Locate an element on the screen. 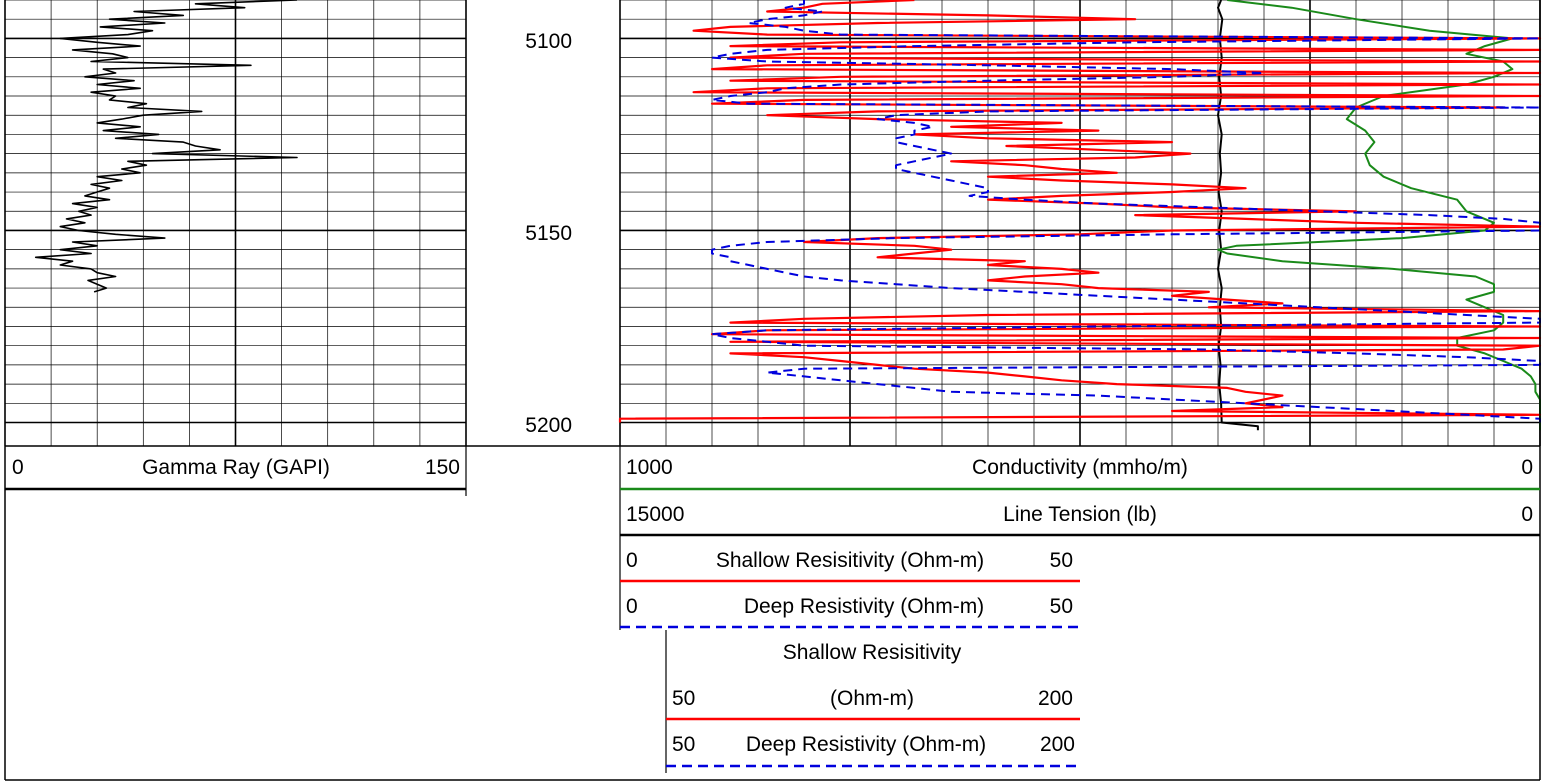 The height and width of the screenshot is (782, 1548). depth-label-5100: 5100 is located at coordinates (548, 41).